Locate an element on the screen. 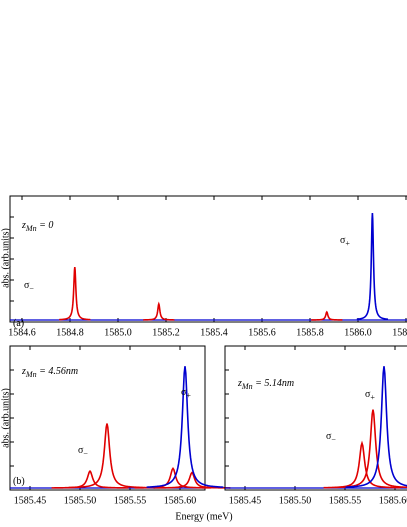 The height and width of the screenshot is (527, 407). x-axis-title: Energy (meV) is located at coordinates (203, 516).